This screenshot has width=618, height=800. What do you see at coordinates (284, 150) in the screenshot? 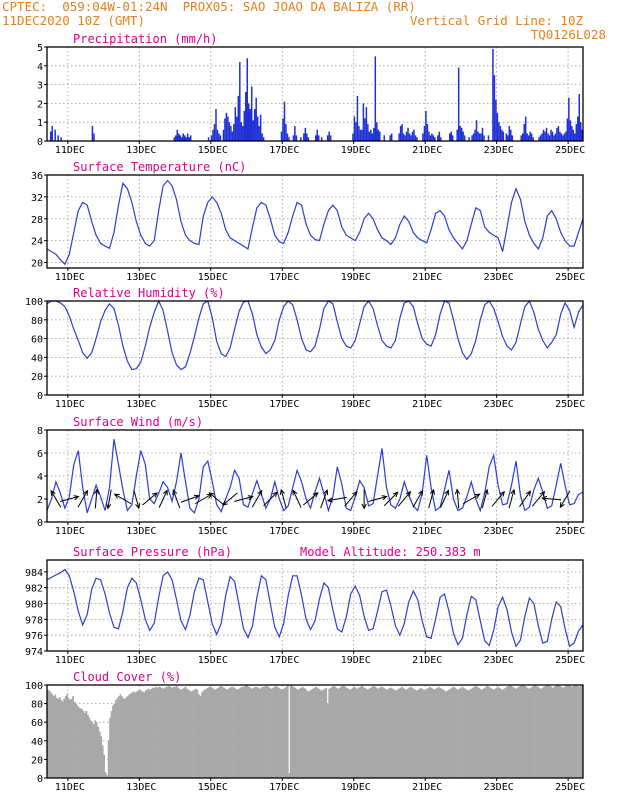
I see `precip-xtick-label: 17DEC` at bounding box center [284, 150].